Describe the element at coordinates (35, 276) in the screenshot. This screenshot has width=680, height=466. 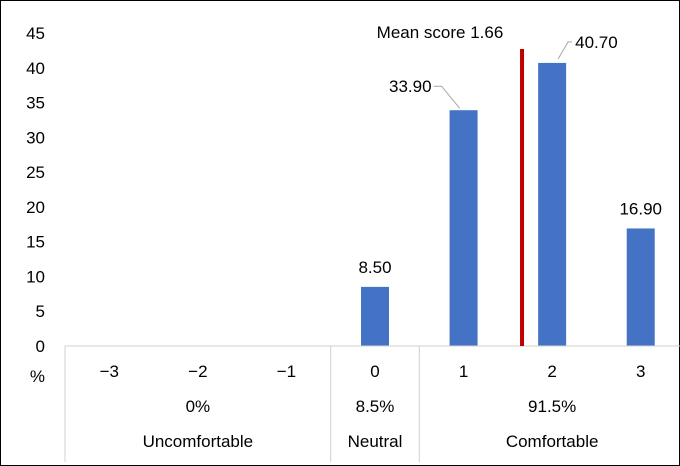
I see `y-tick-label: 10` at that location.